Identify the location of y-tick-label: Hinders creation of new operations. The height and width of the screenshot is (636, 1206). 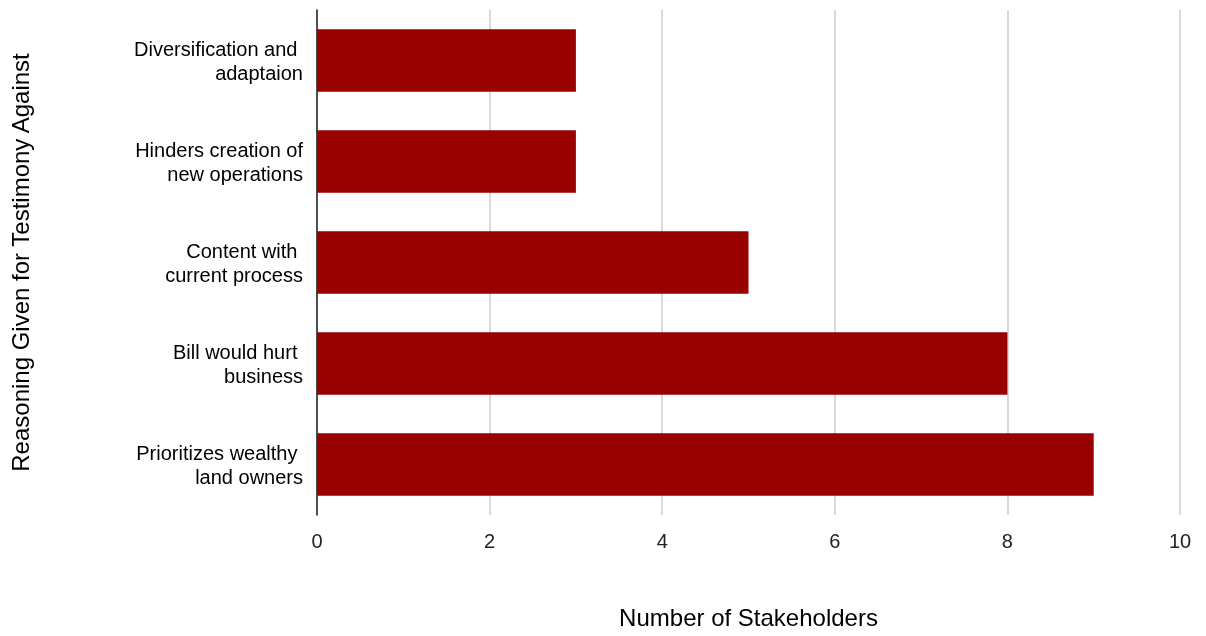
(219, 161).